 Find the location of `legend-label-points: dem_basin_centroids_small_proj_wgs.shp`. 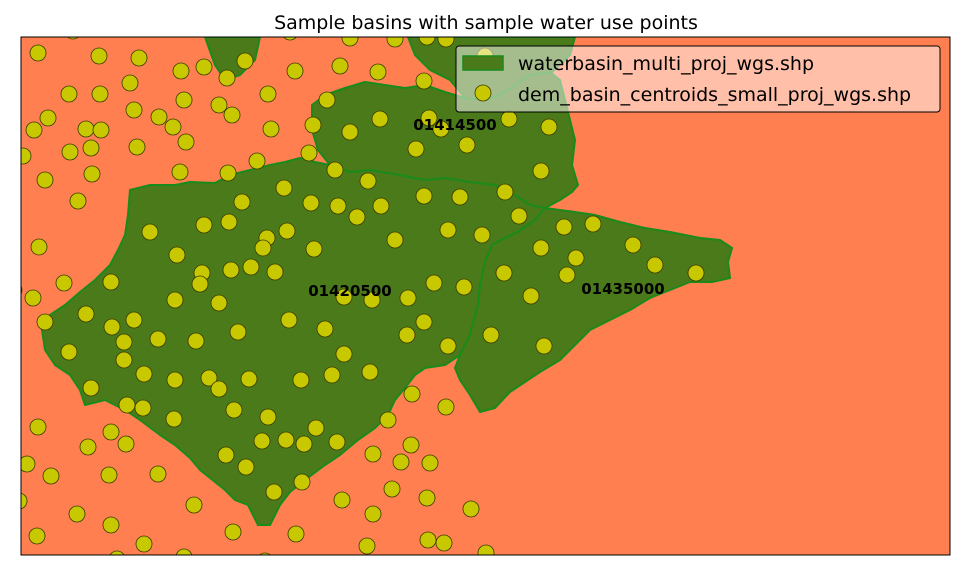

legend-label-points: dem_basin_centroids_small_proj_wgs.shp is located at coordinates (714, 95).